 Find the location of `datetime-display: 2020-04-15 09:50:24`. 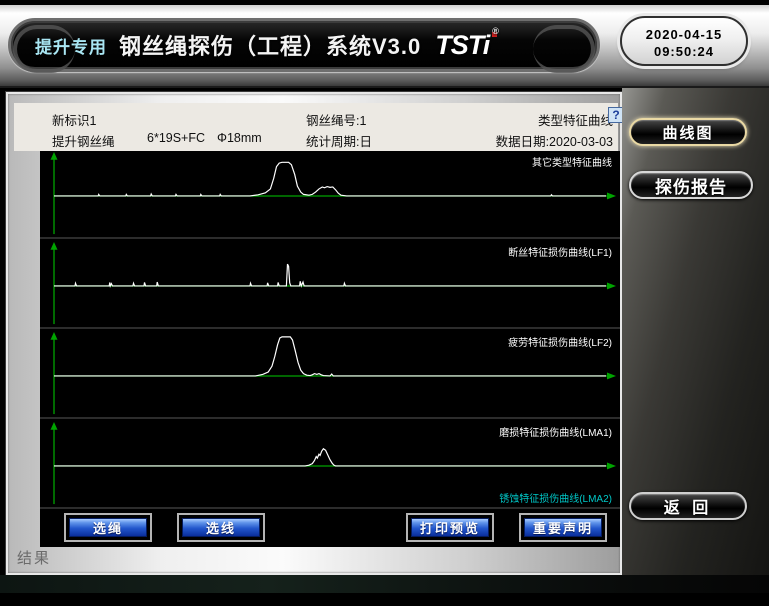

datetime-display: 2020-04-15 09:50:24 is located at coordinates (684, 41).